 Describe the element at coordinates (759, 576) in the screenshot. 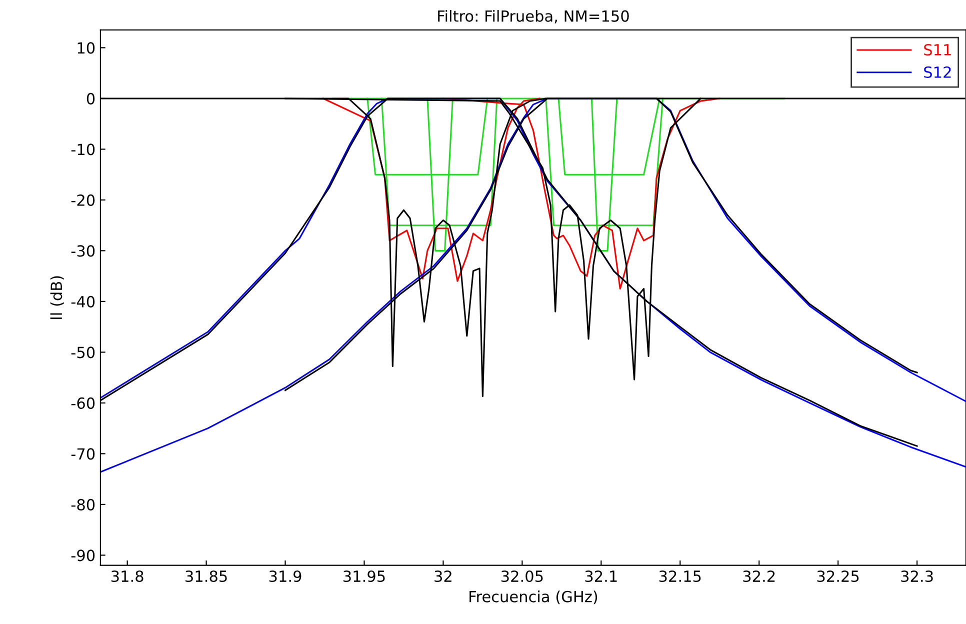

I see `x-tick-label: 32.2` at that location.